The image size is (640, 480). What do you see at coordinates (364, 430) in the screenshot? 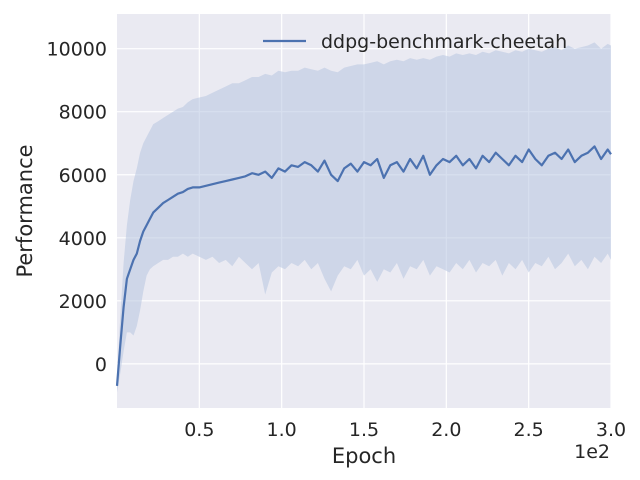
I see `x-tick-label: 1.5` at bounding box center [364, 430].